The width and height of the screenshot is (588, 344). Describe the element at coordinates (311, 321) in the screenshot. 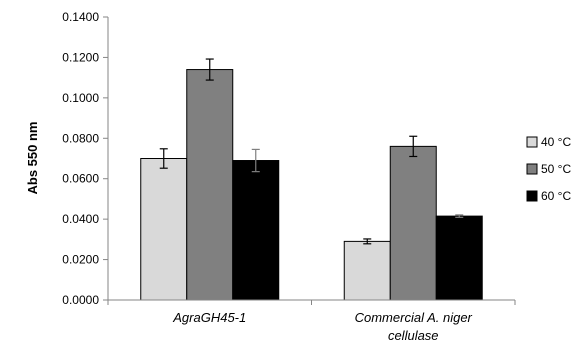

I see `x-axis: AgraGH45-1 Commercial A. niger cellulase` at that location.